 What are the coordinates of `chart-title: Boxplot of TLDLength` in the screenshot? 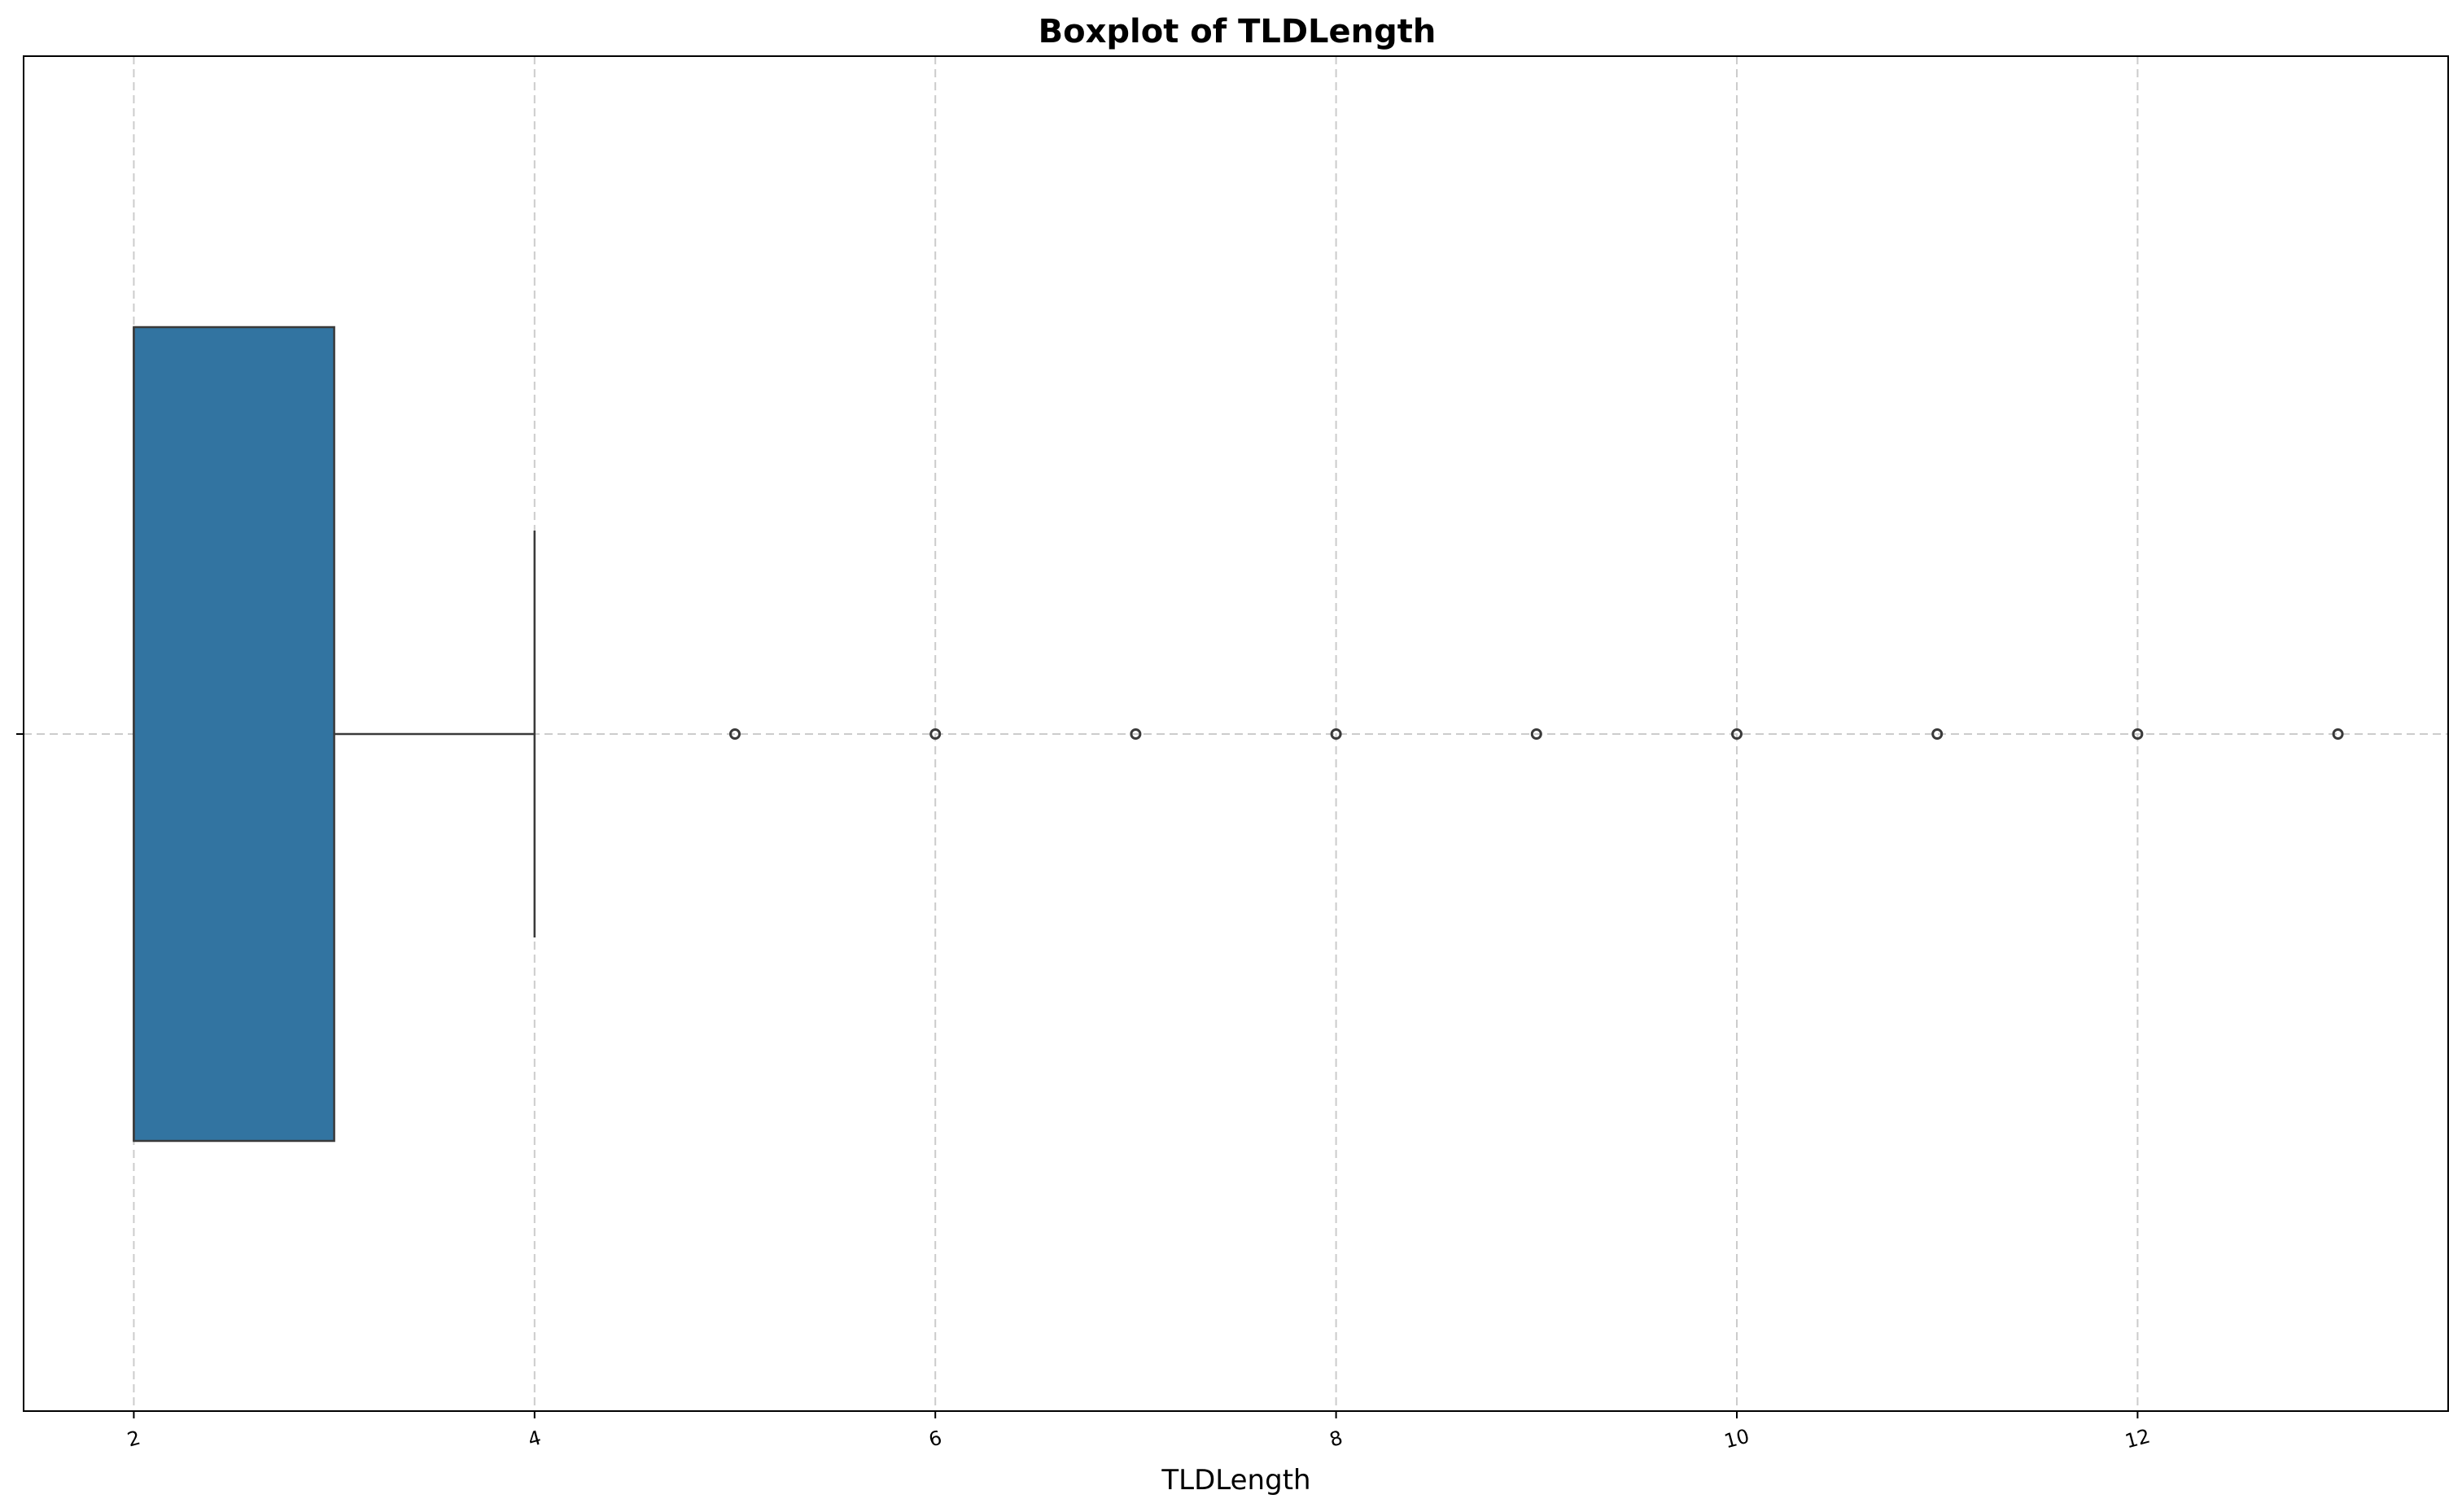 It's located at (1238, 31).